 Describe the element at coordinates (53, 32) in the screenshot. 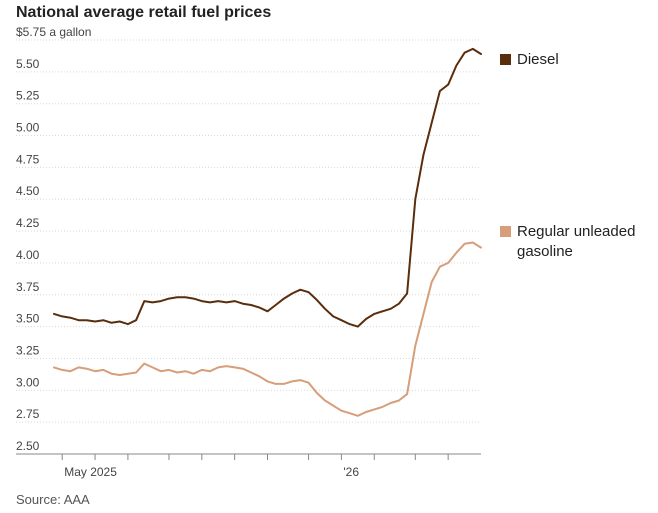

I see `y-tick-label: $5.75 a gallon` at that location.